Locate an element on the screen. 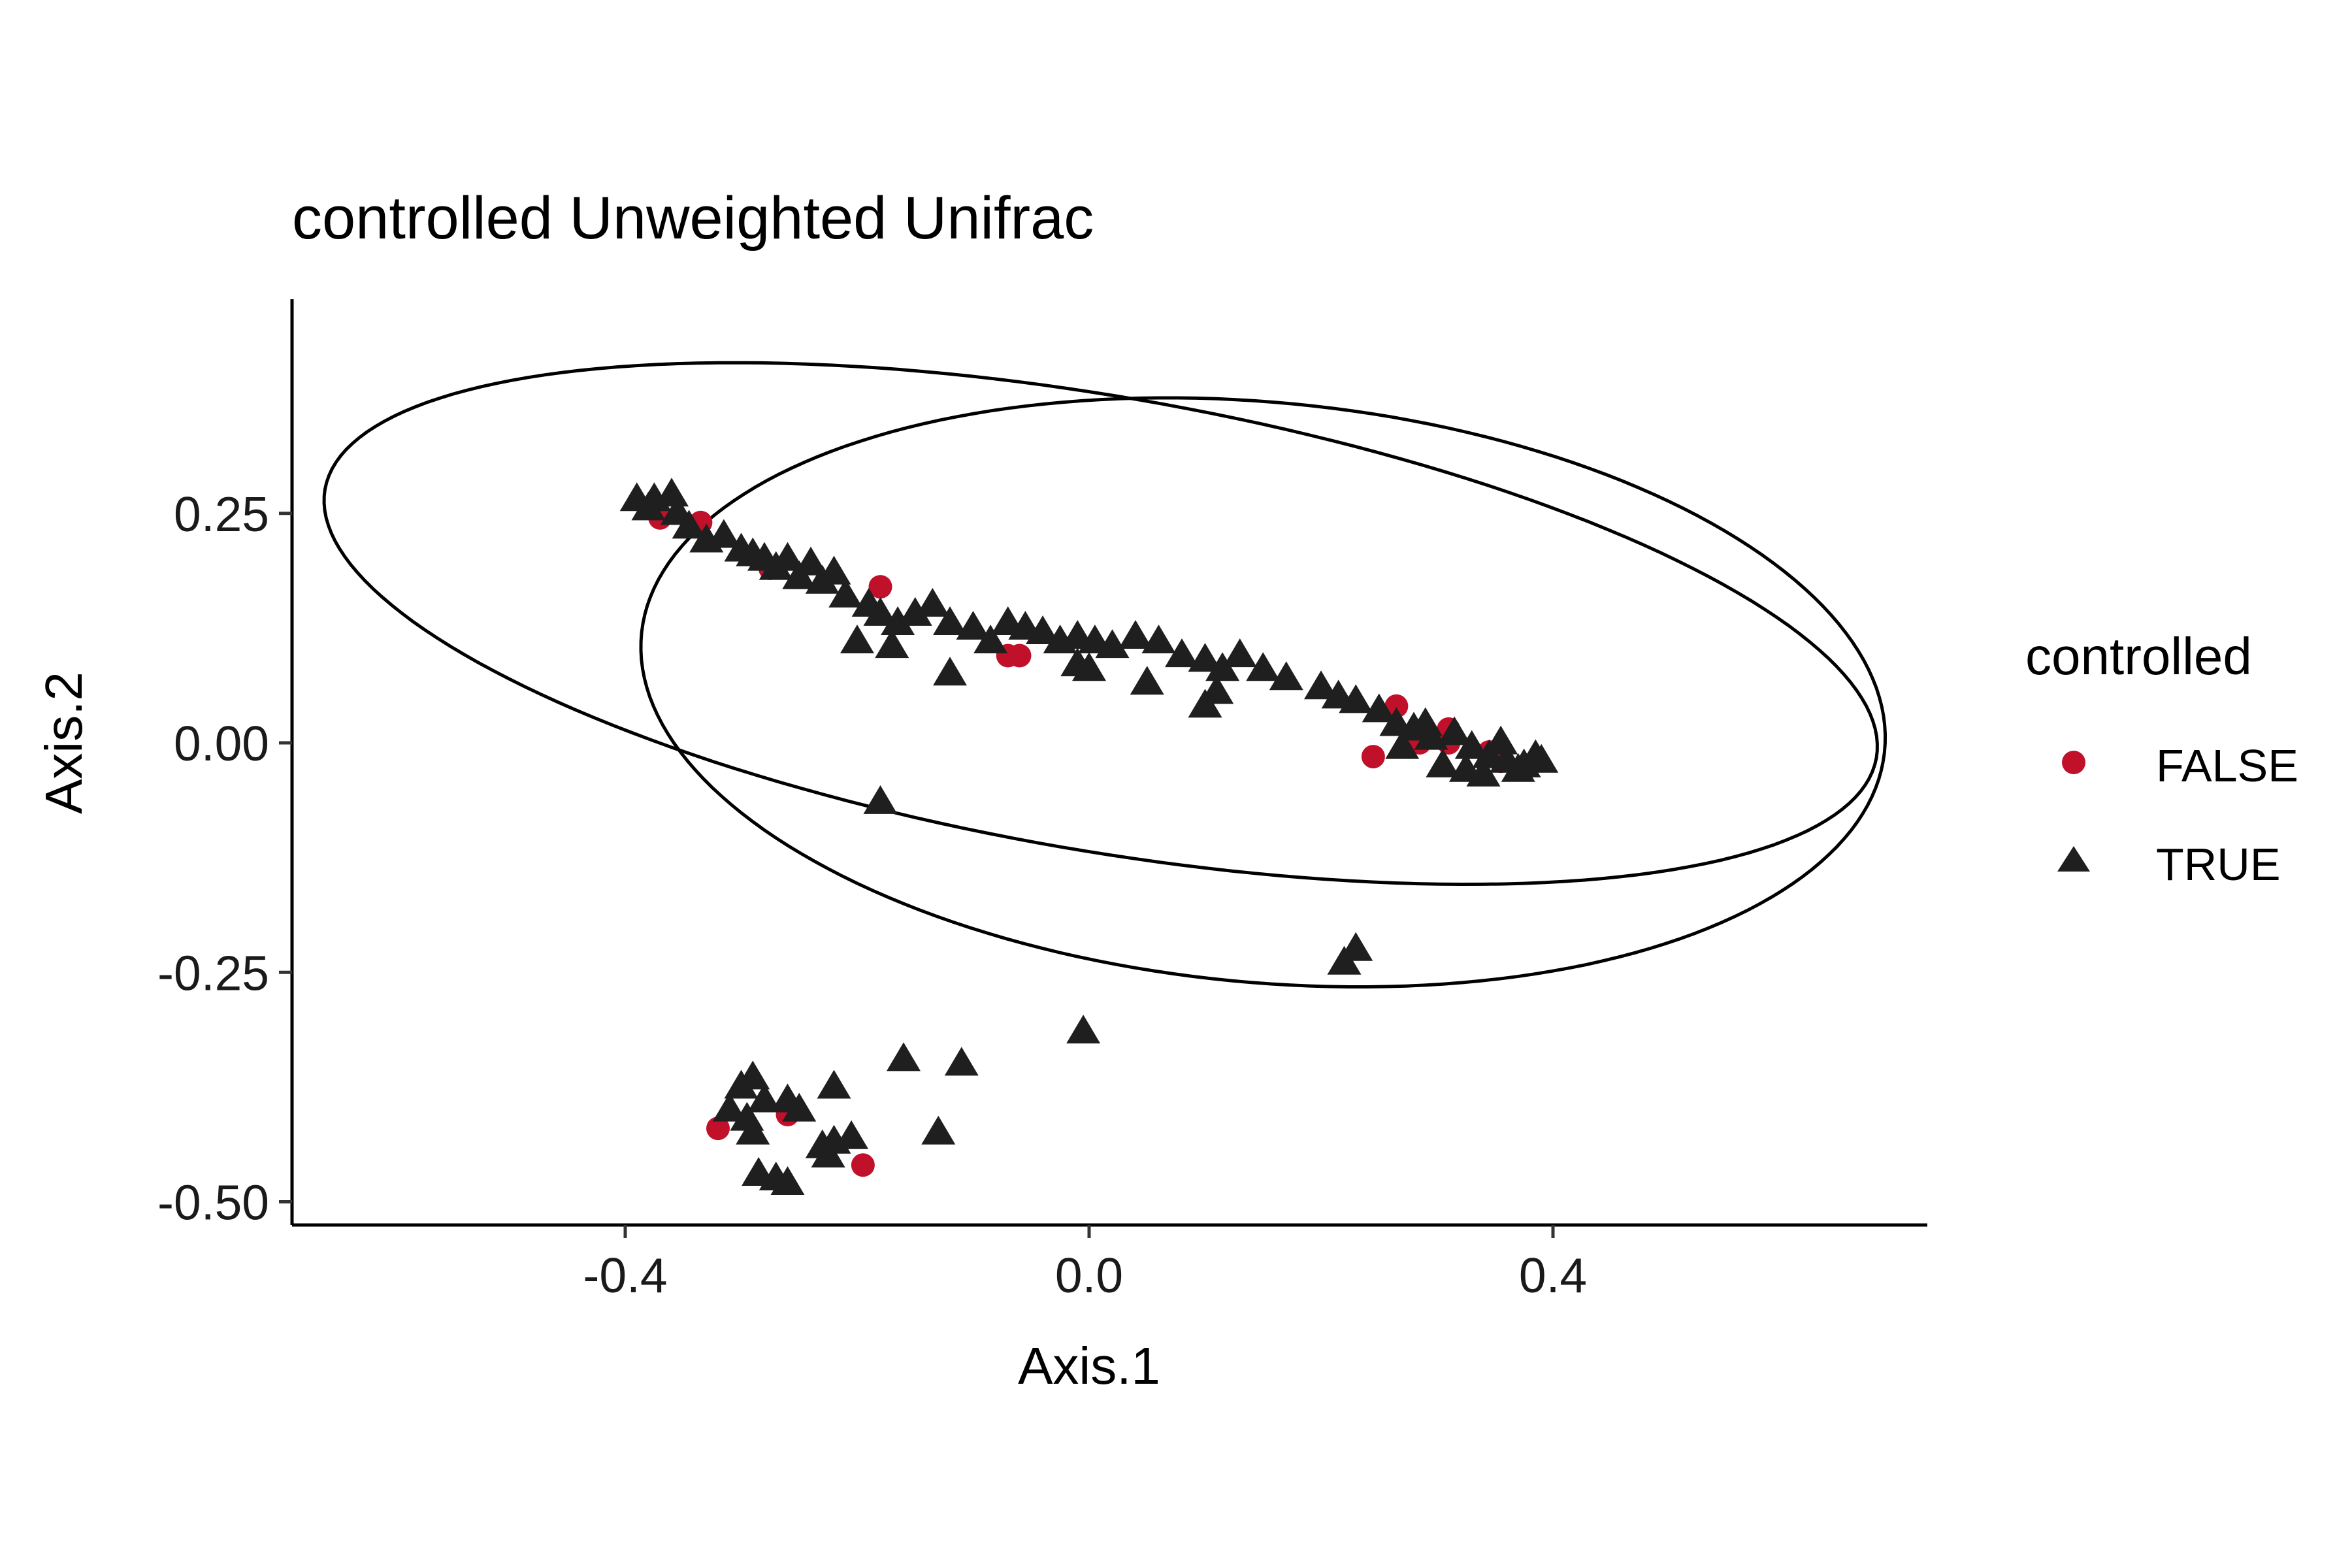 The width and height of the screenshot is (2352, 1568). x-axis-ticks: -0.4 0.0 0.4 is located at coordinates (1085, 1264).